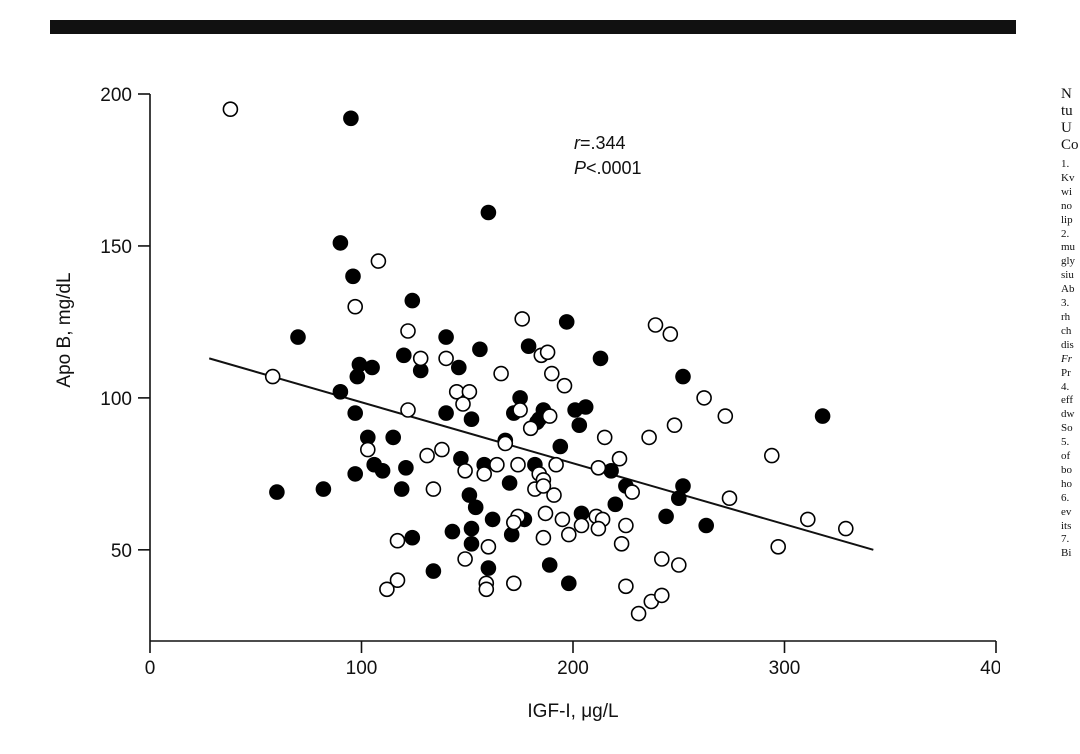 The image size is (1080, 754). I want to click on column-fragment: siu, so click(1067, 275).